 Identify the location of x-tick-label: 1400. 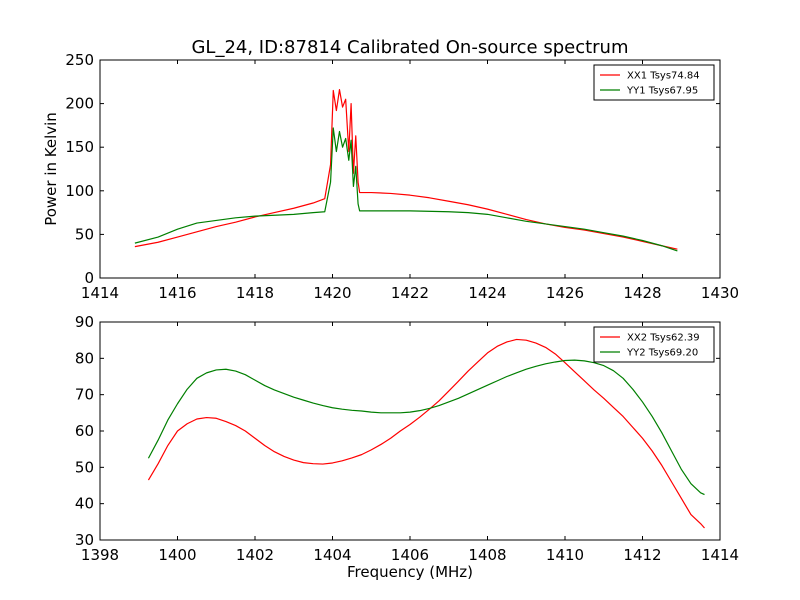
(177, 555).